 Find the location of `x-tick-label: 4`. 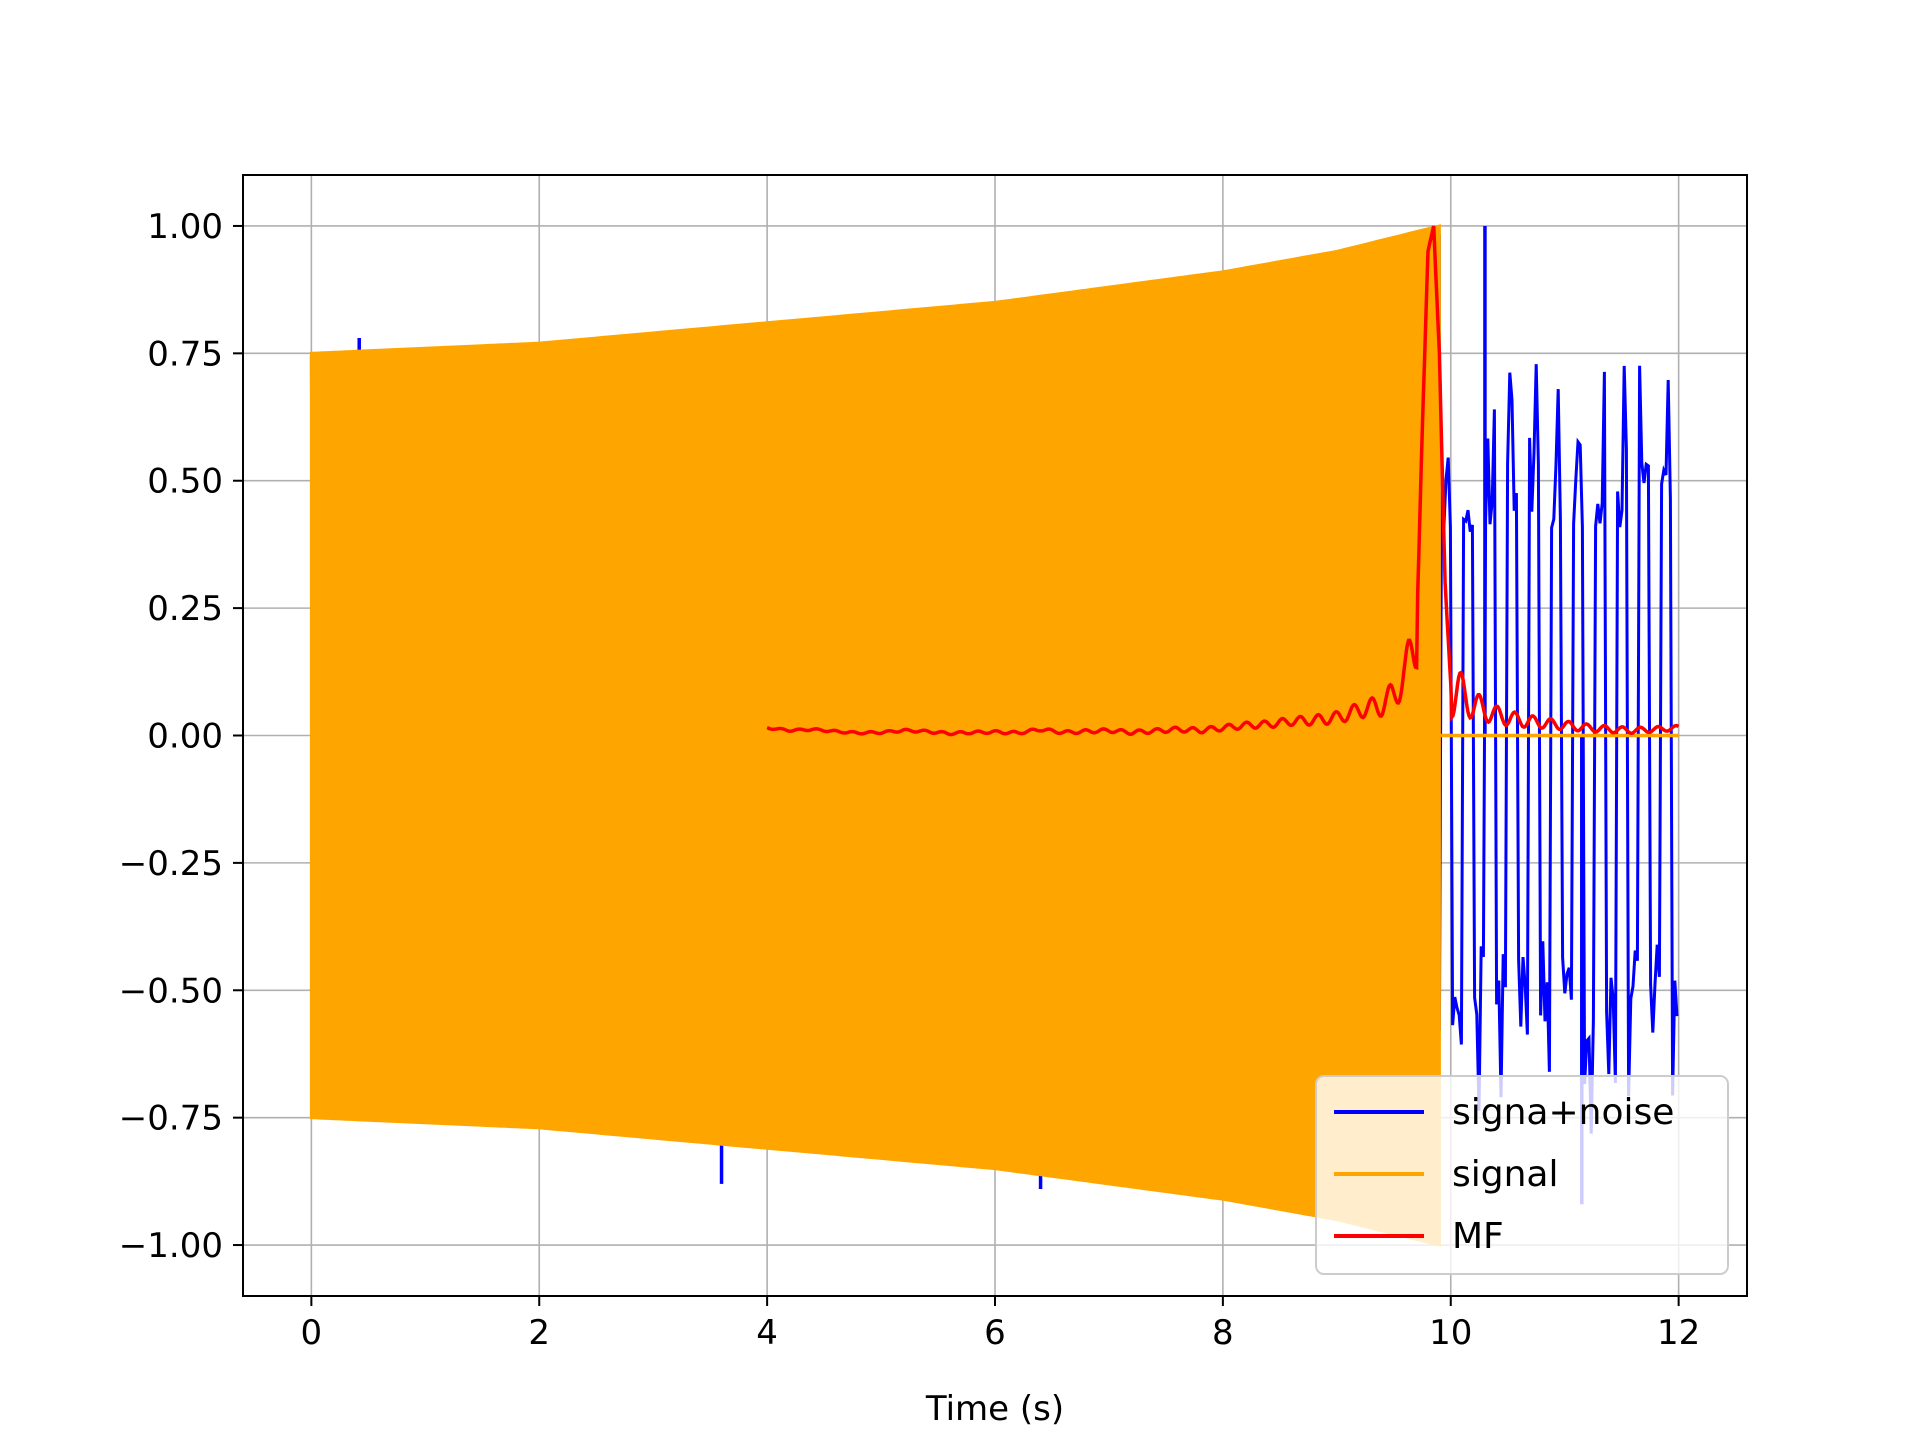

x-tick-label: 4 is located at coordinates (767, 1333).